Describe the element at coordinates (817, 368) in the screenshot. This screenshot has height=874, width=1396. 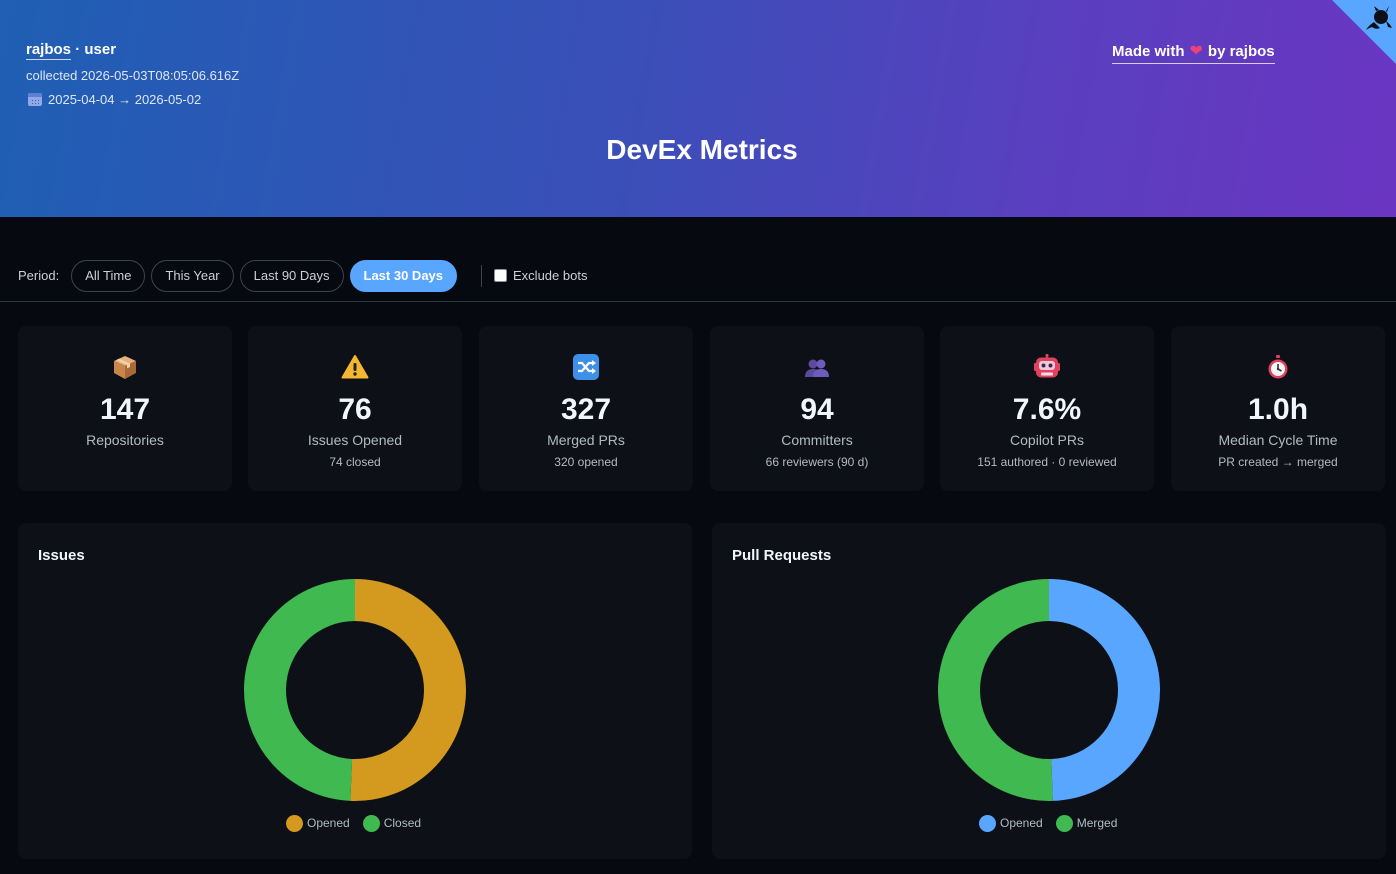
I see `people-icon` at that location.